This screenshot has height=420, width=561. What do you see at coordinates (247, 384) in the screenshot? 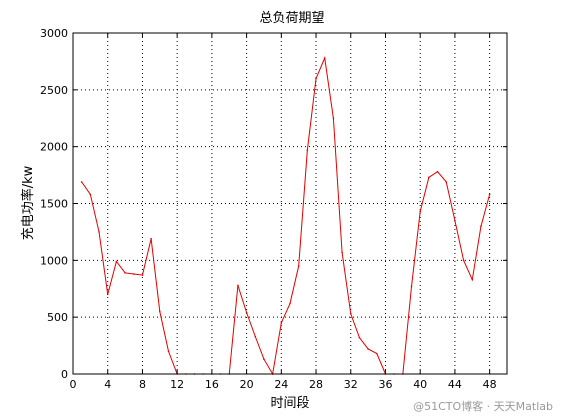
I see `x-tick-label: 20` at bounding box center [247, 384].